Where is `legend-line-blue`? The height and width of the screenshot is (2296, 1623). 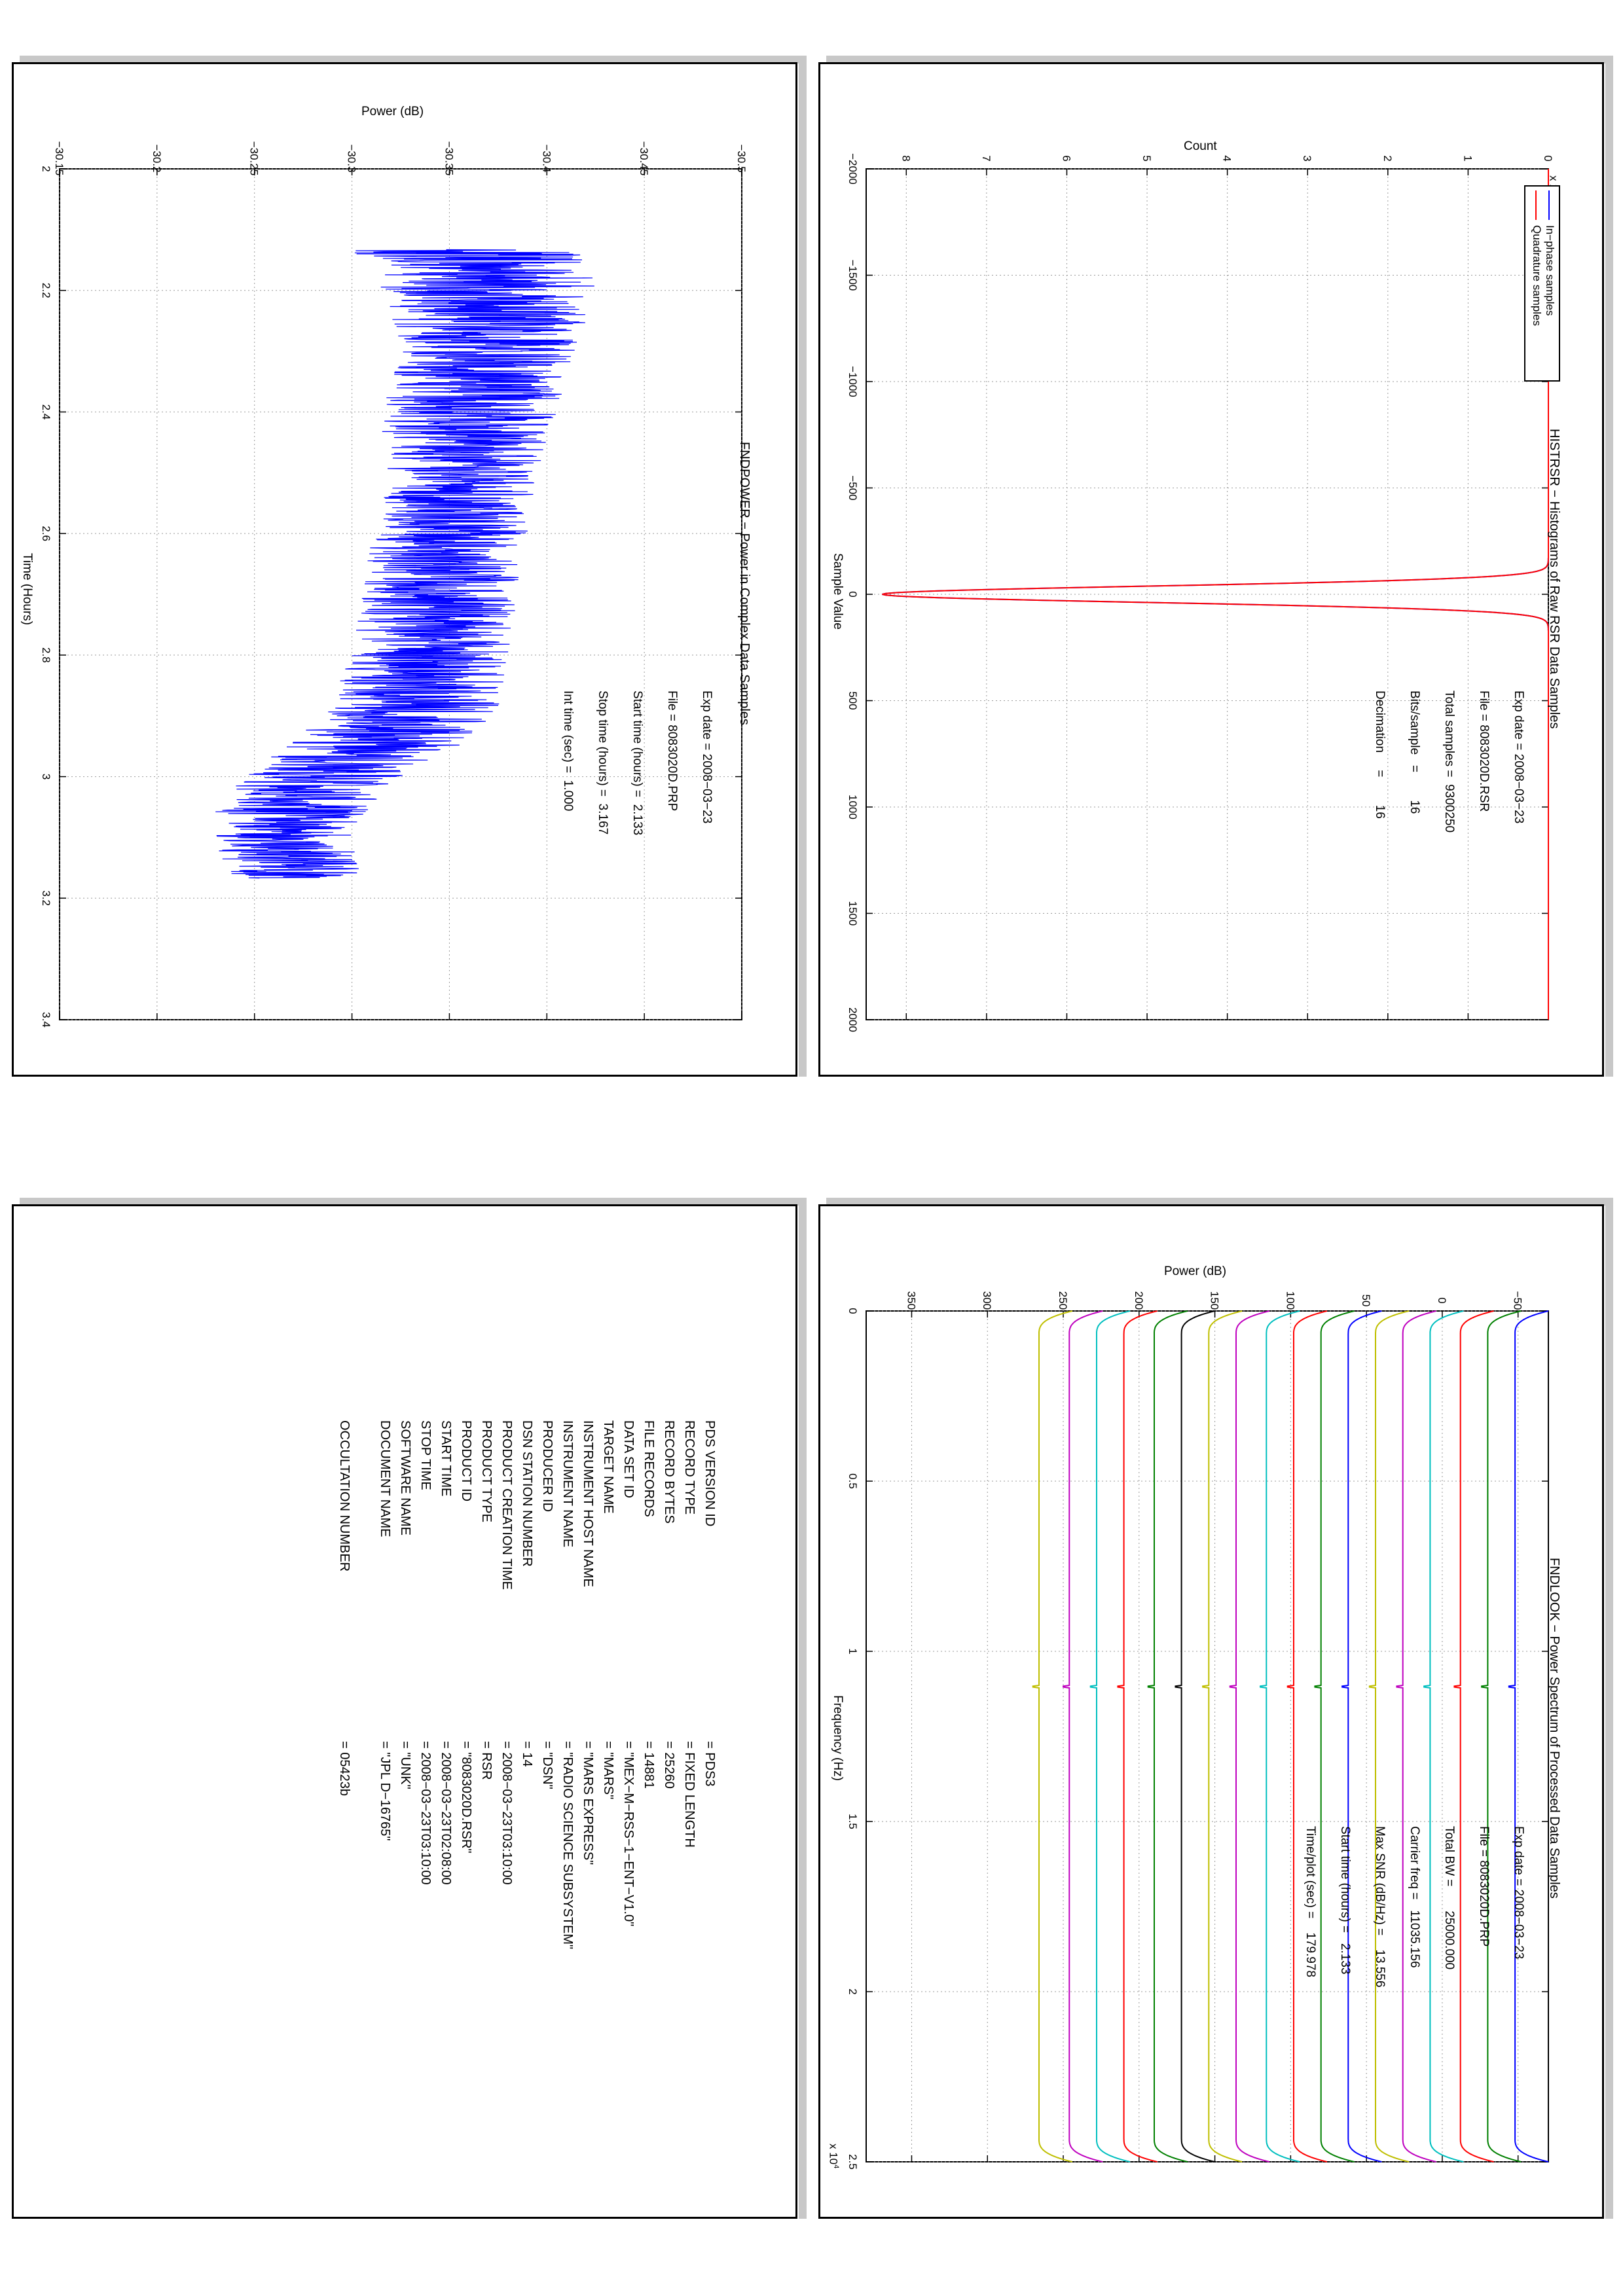 legend-line-blue is located at coordinates (1549, 205).